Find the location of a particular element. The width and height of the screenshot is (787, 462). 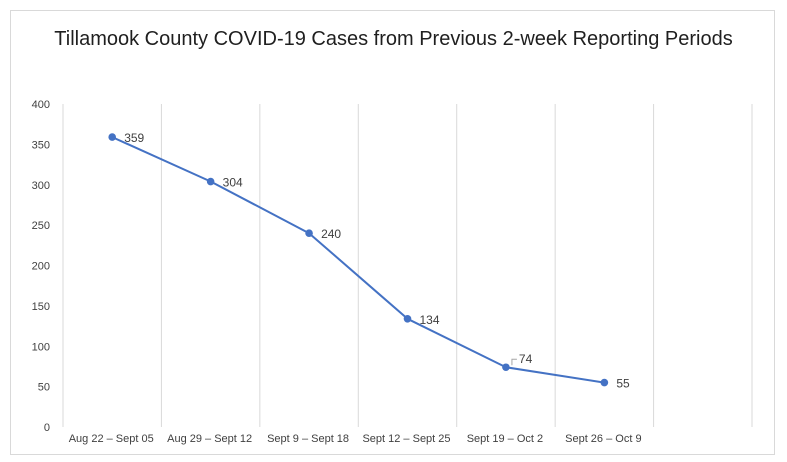

x-tick-label: Sept 26 – Oct 9 is located at coordinates (603, 439).